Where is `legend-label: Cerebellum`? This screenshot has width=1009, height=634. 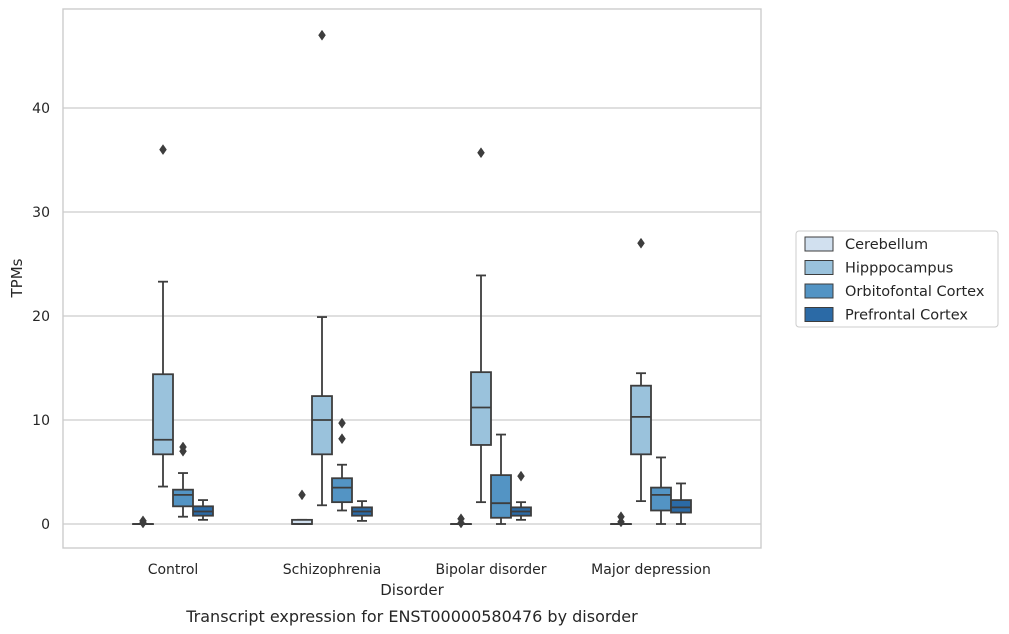 legend-label: Cerebellum is located at coordinates (886, 245).